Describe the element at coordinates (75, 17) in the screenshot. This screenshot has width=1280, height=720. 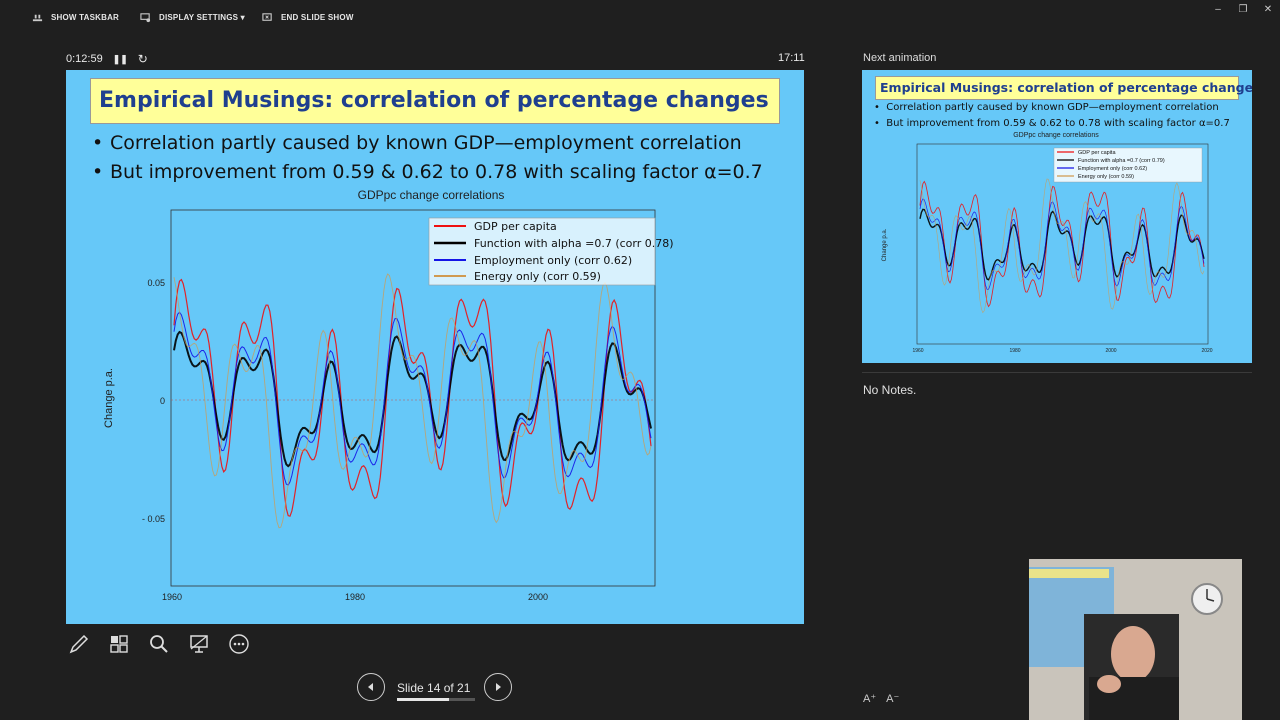
I see `show-taskbar-button: SHOW TASKBAR` at that location.